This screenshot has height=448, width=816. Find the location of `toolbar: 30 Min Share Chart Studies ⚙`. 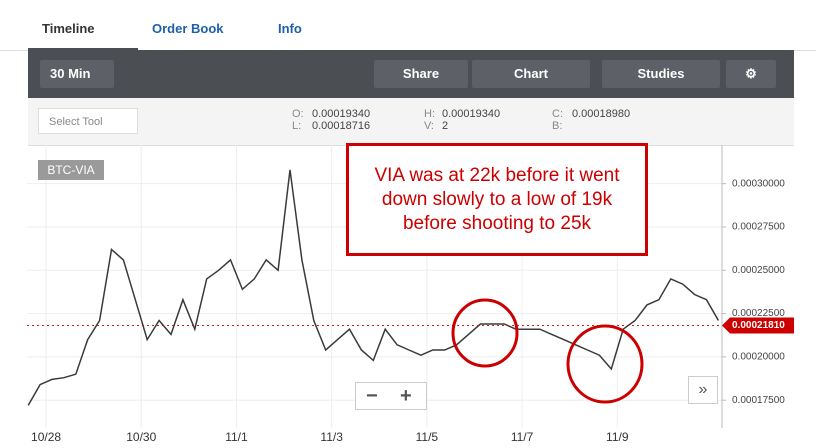

toolbar: 30 Min Share Chart Studies ⚙ is located at coordinates (411, 74).